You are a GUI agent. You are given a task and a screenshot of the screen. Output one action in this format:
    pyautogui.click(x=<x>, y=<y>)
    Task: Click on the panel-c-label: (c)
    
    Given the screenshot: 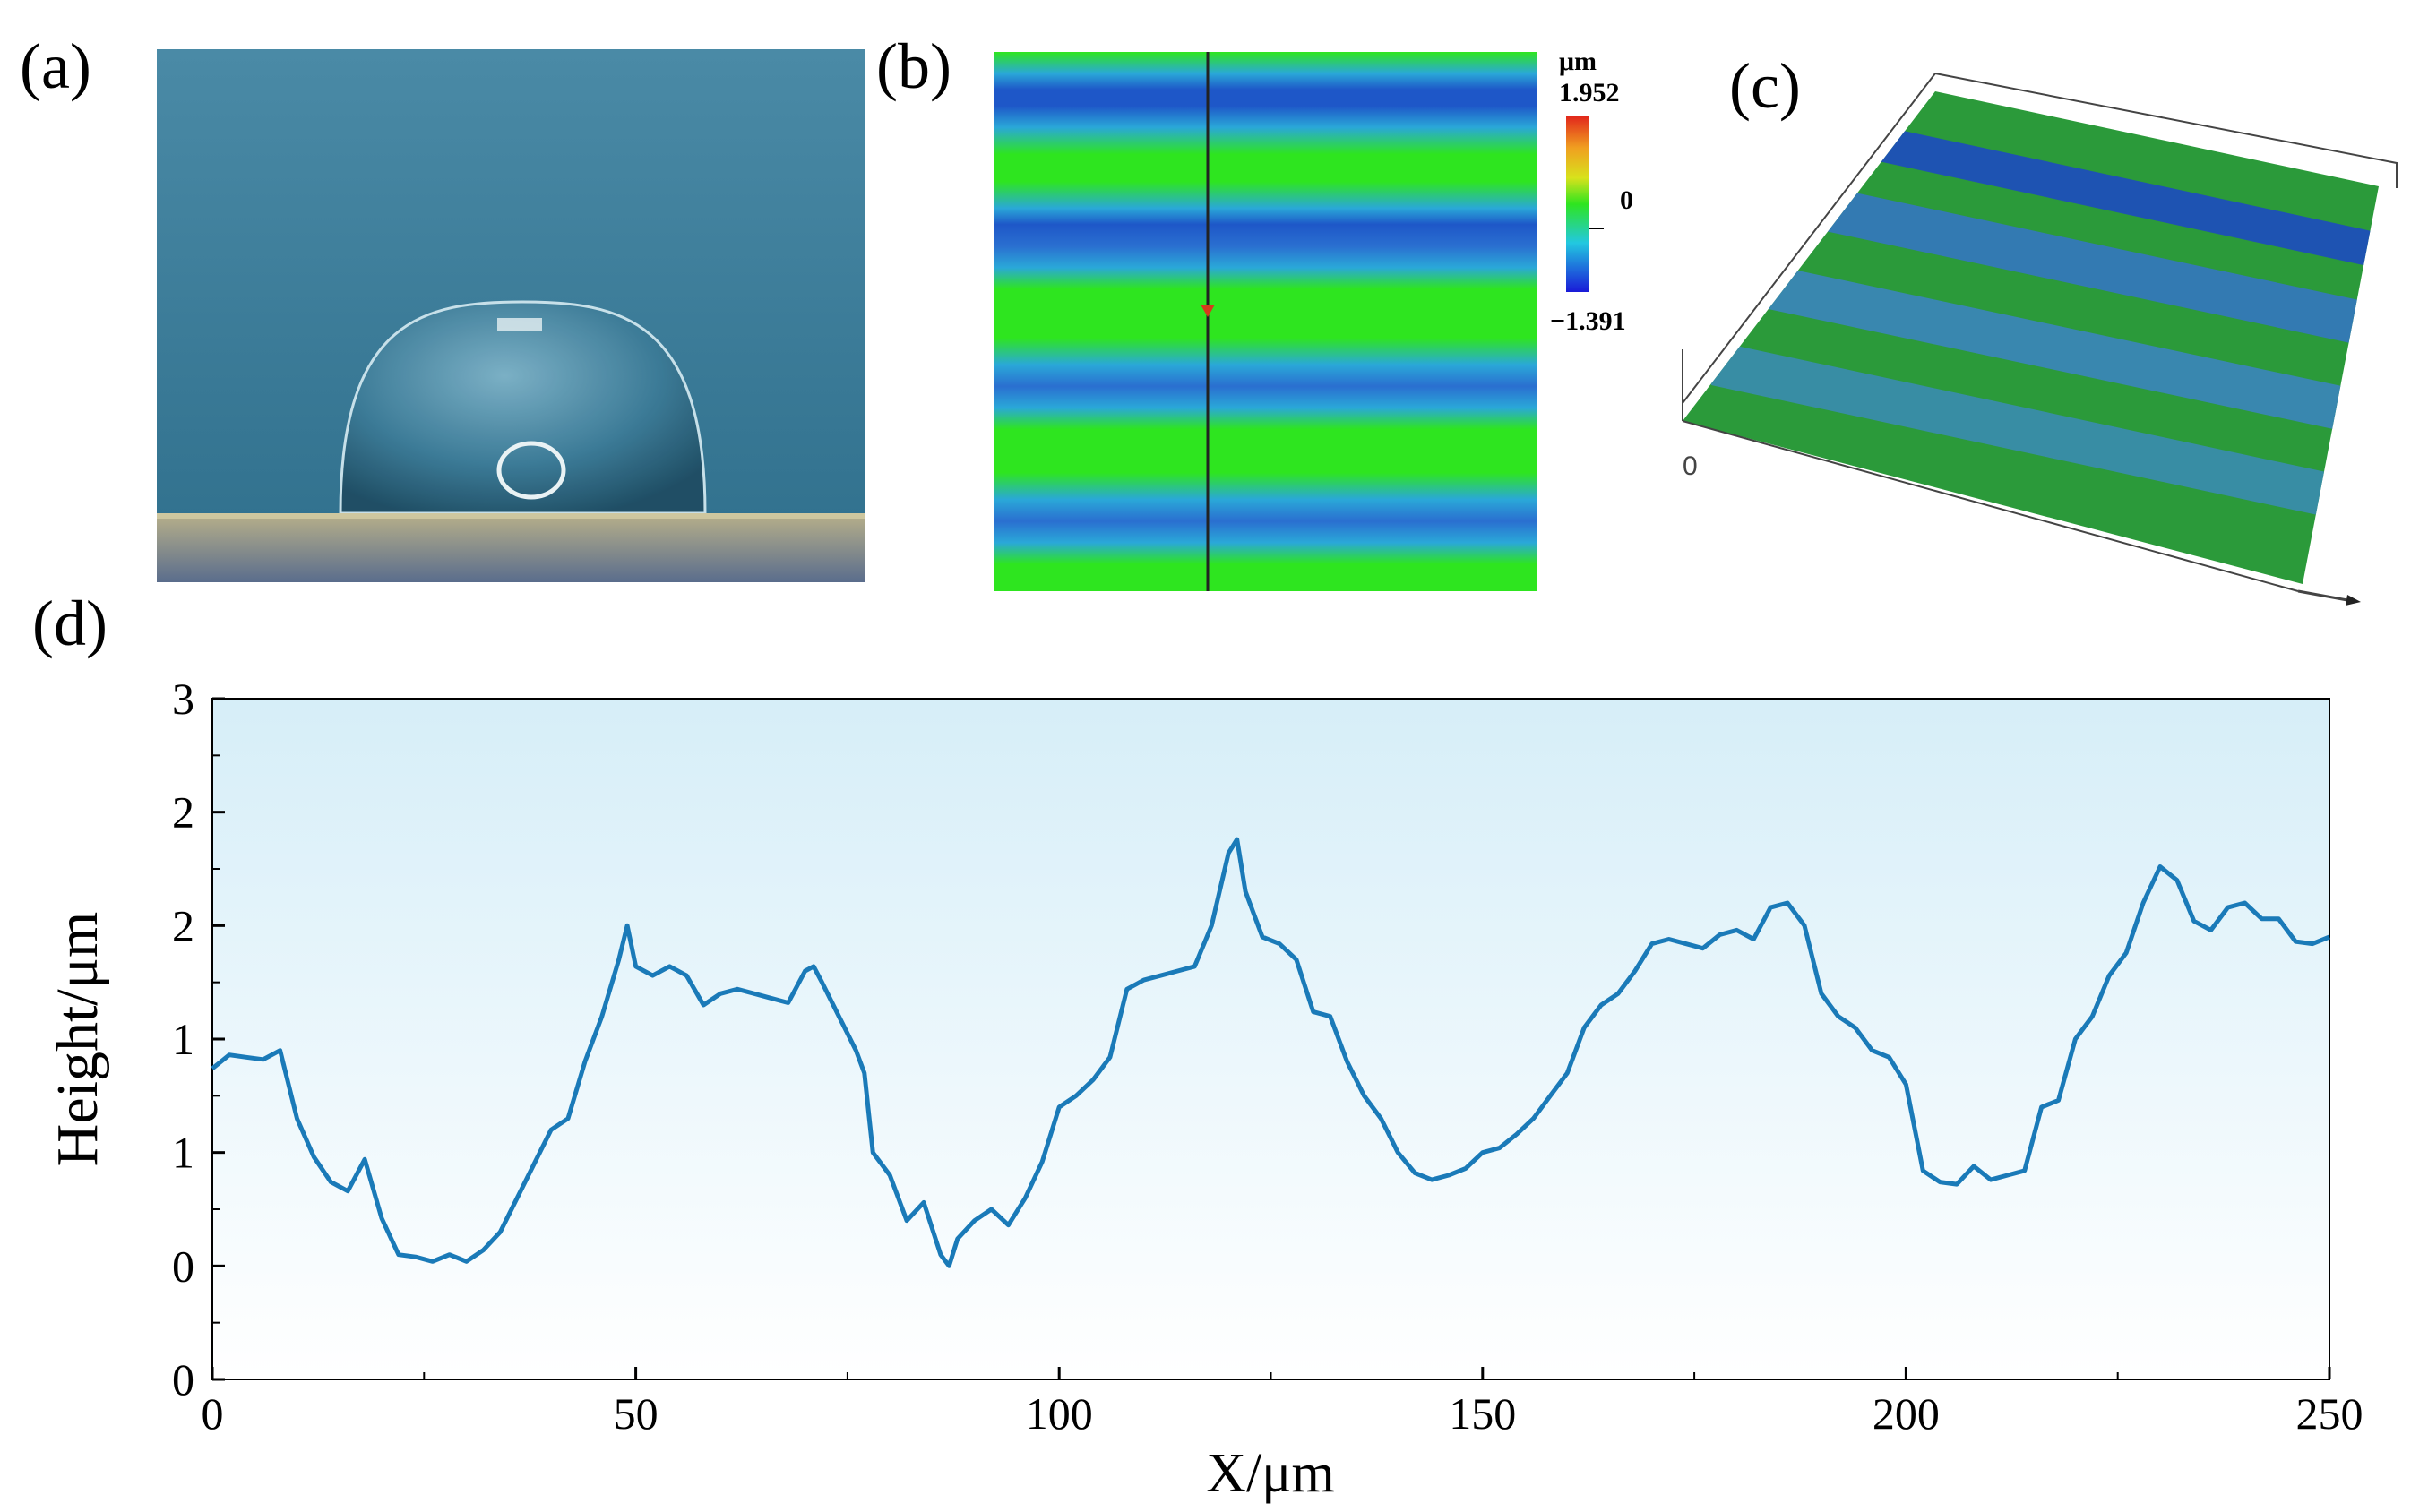 What is the action you would take?
    pyautogui.click(x=1765, y=86)
    